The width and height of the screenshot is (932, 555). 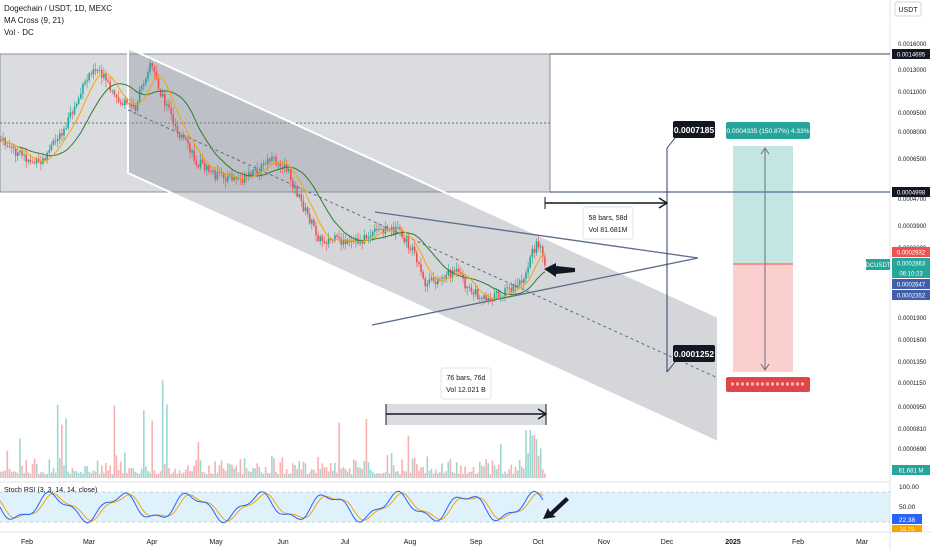 What do you see at coordinates (275, 123) in the screenshot?
I see `range-rectangle` at bounding box center [275, 123].